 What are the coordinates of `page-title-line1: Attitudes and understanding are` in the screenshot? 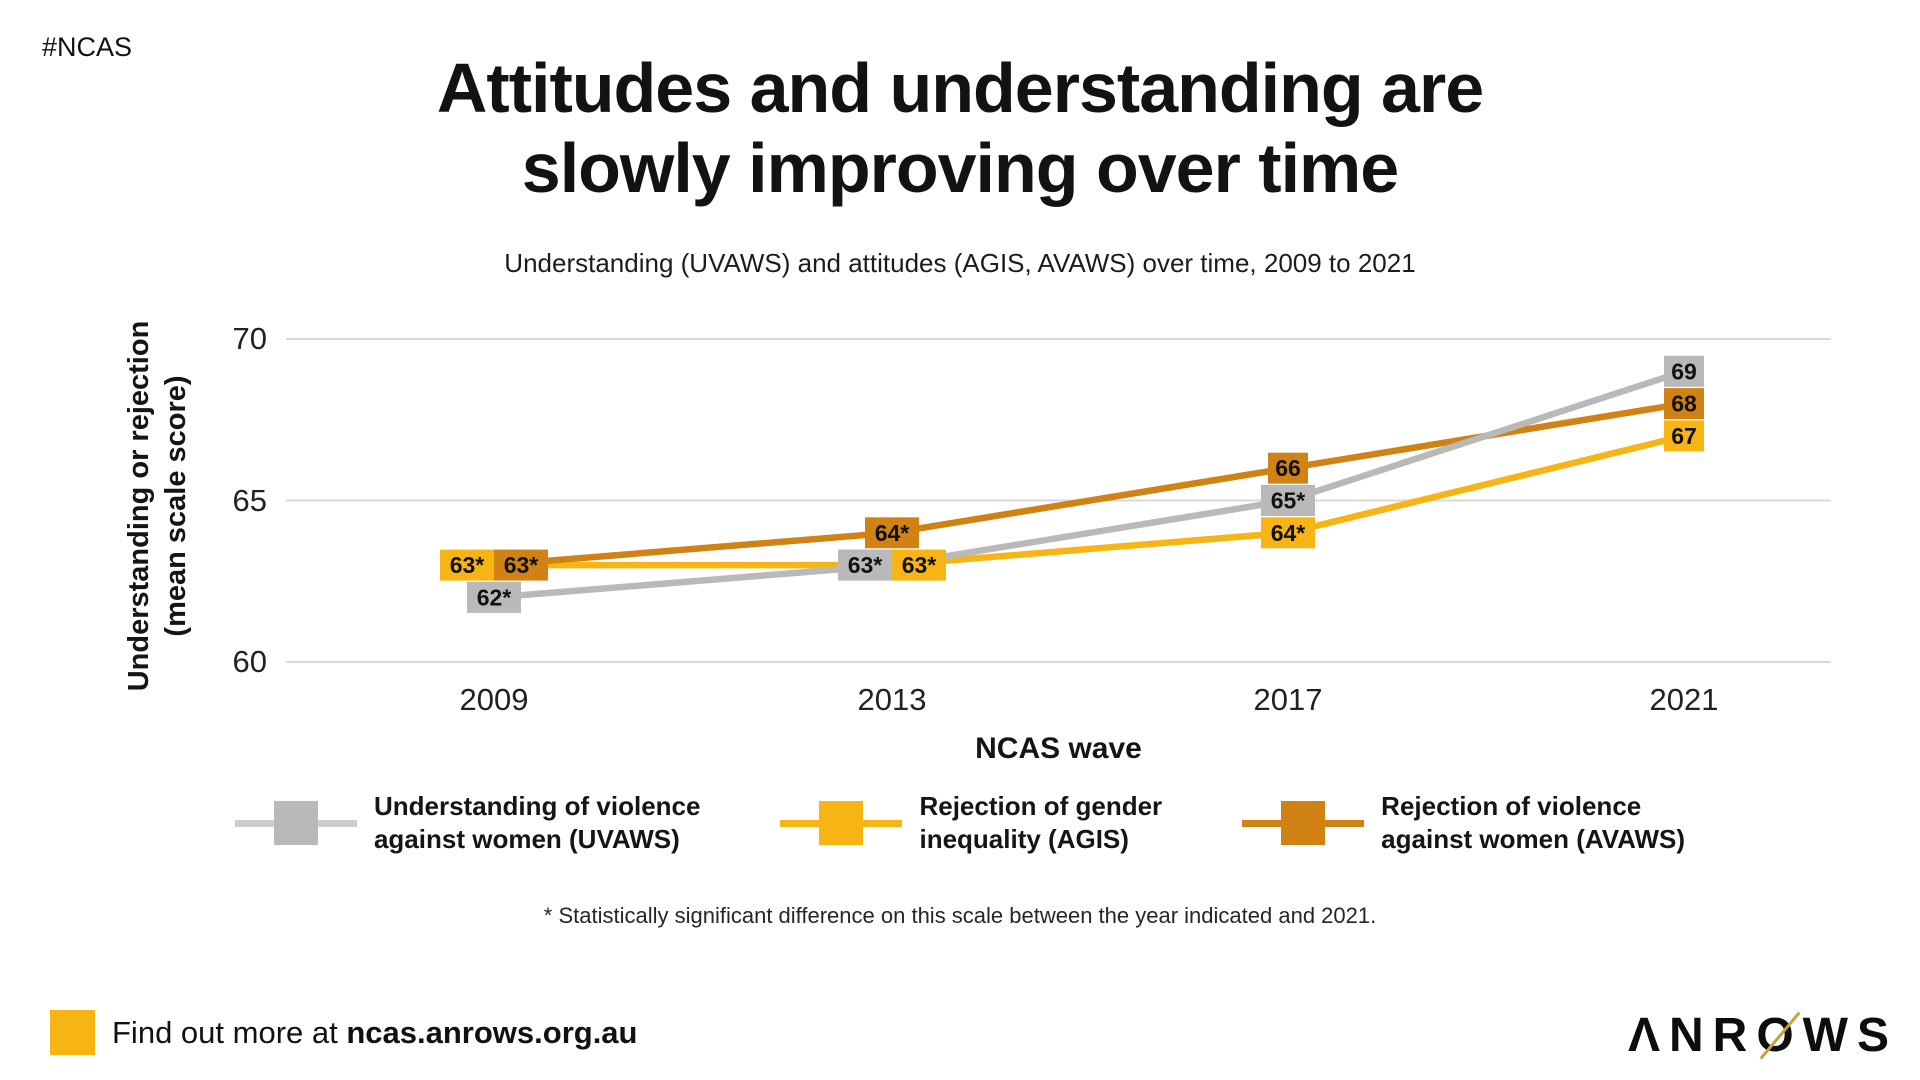 It's located at (960, 88).